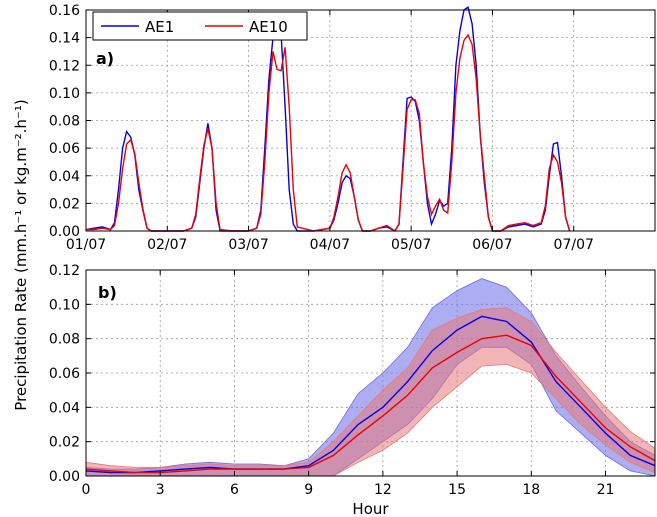 This screenshot has height=517, width=657. Describe the element at coordinates (86, 490) in the screenshot. I see `x-tick-label: 0` at that location.